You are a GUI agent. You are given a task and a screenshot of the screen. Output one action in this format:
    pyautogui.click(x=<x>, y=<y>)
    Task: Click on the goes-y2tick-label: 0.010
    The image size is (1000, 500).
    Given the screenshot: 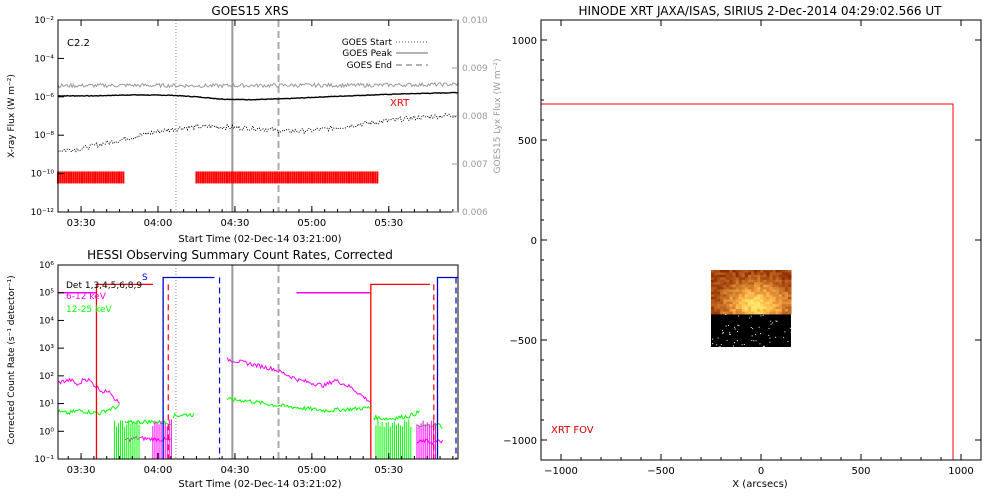 What is the action you would take?
    pyautogui.click(x=475, y=21)
    